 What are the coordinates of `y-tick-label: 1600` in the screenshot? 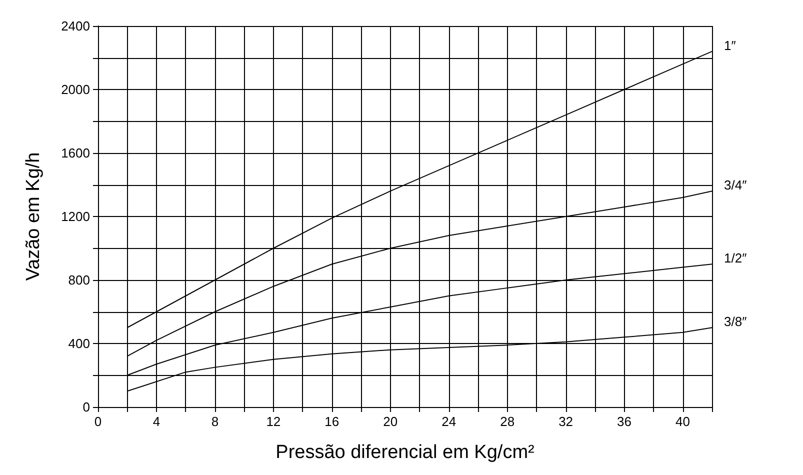 It's located at (75, 153).